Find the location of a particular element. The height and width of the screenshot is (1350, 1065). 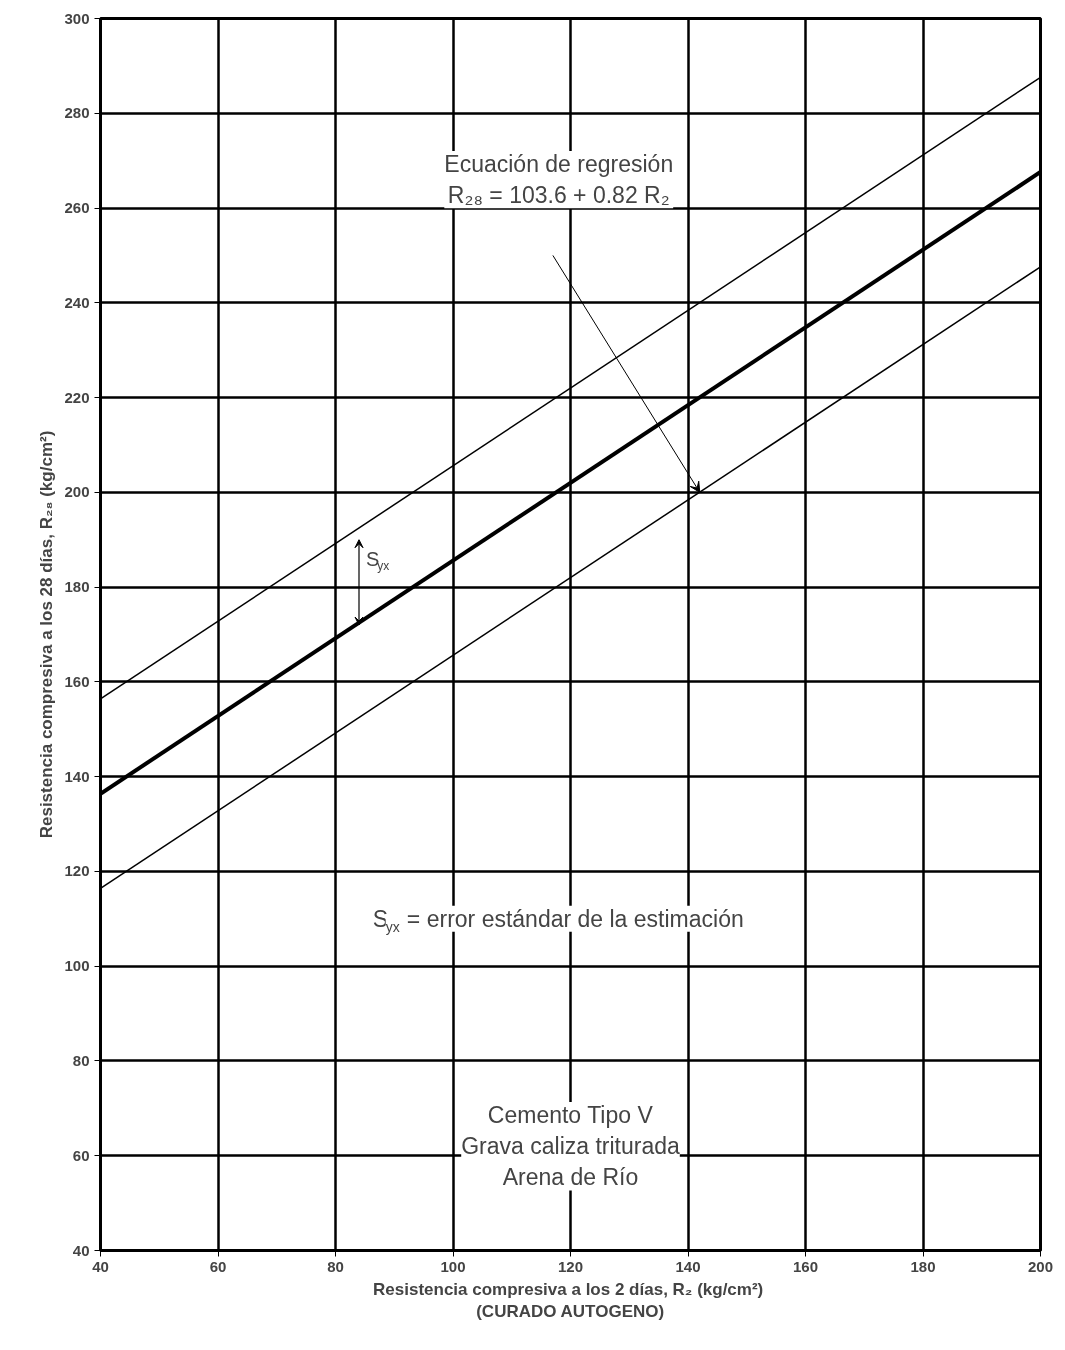

y-tick-label: 220 is located at coordinates (77, 397).